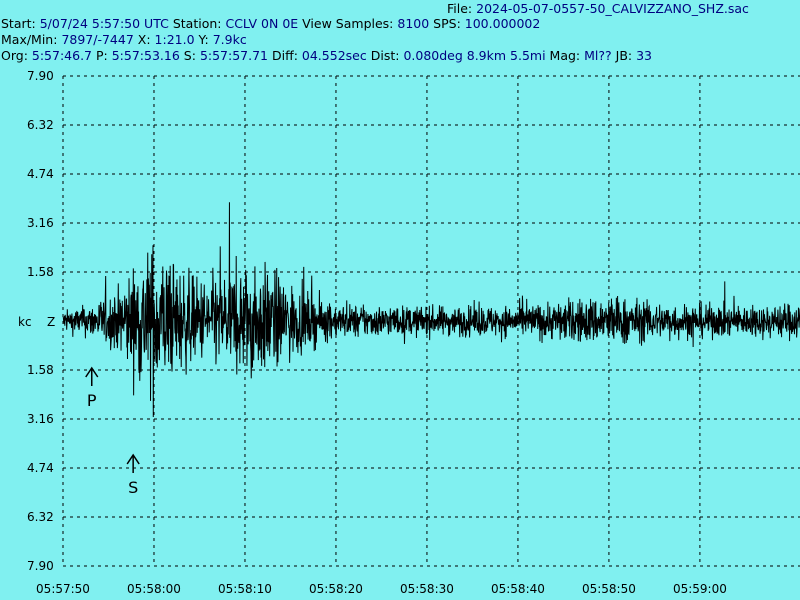 The height and width of the screenshot is (600, 800). What do you see at coordinates (565, 55) in the screenshot?
I see `mag-label: Mag:` at bounding box center [565, 55].